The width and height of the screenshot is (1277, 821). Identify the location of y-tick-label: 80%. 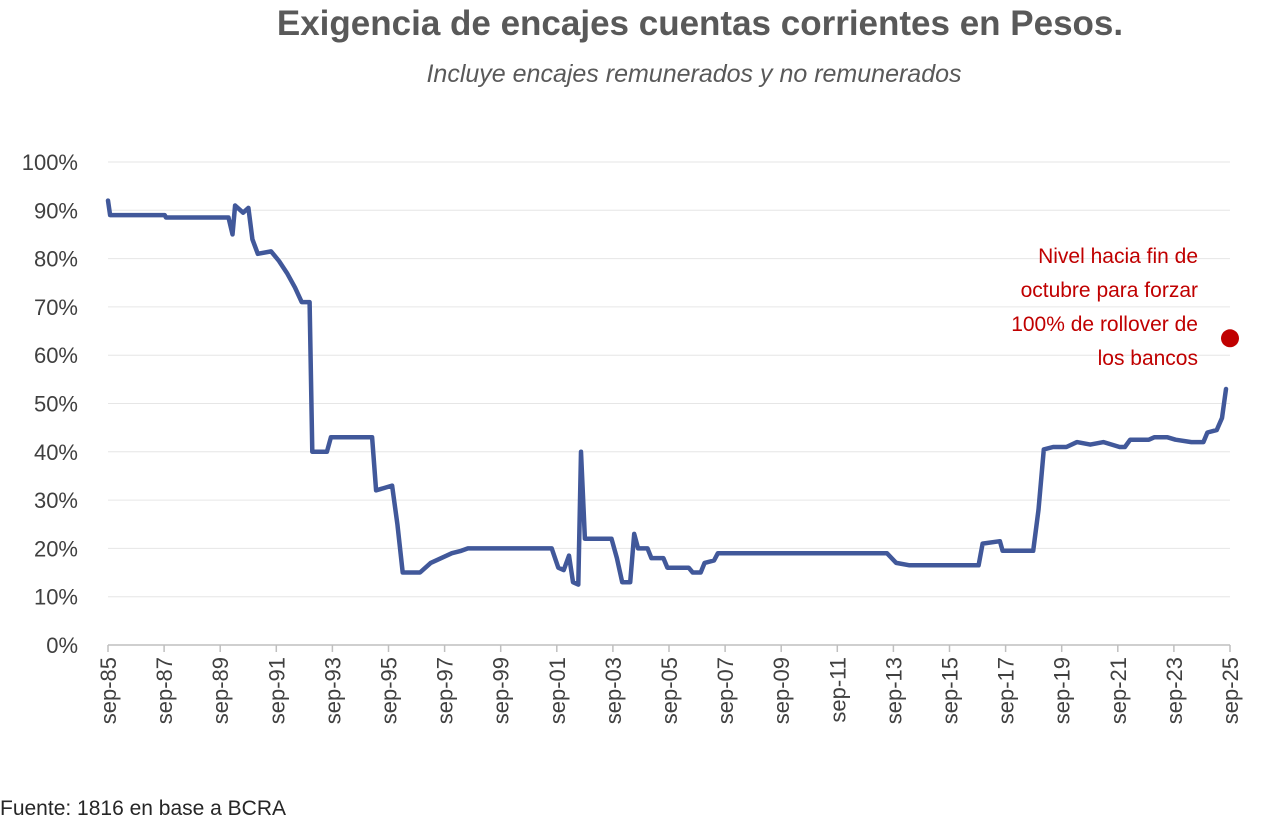
(56, 259).